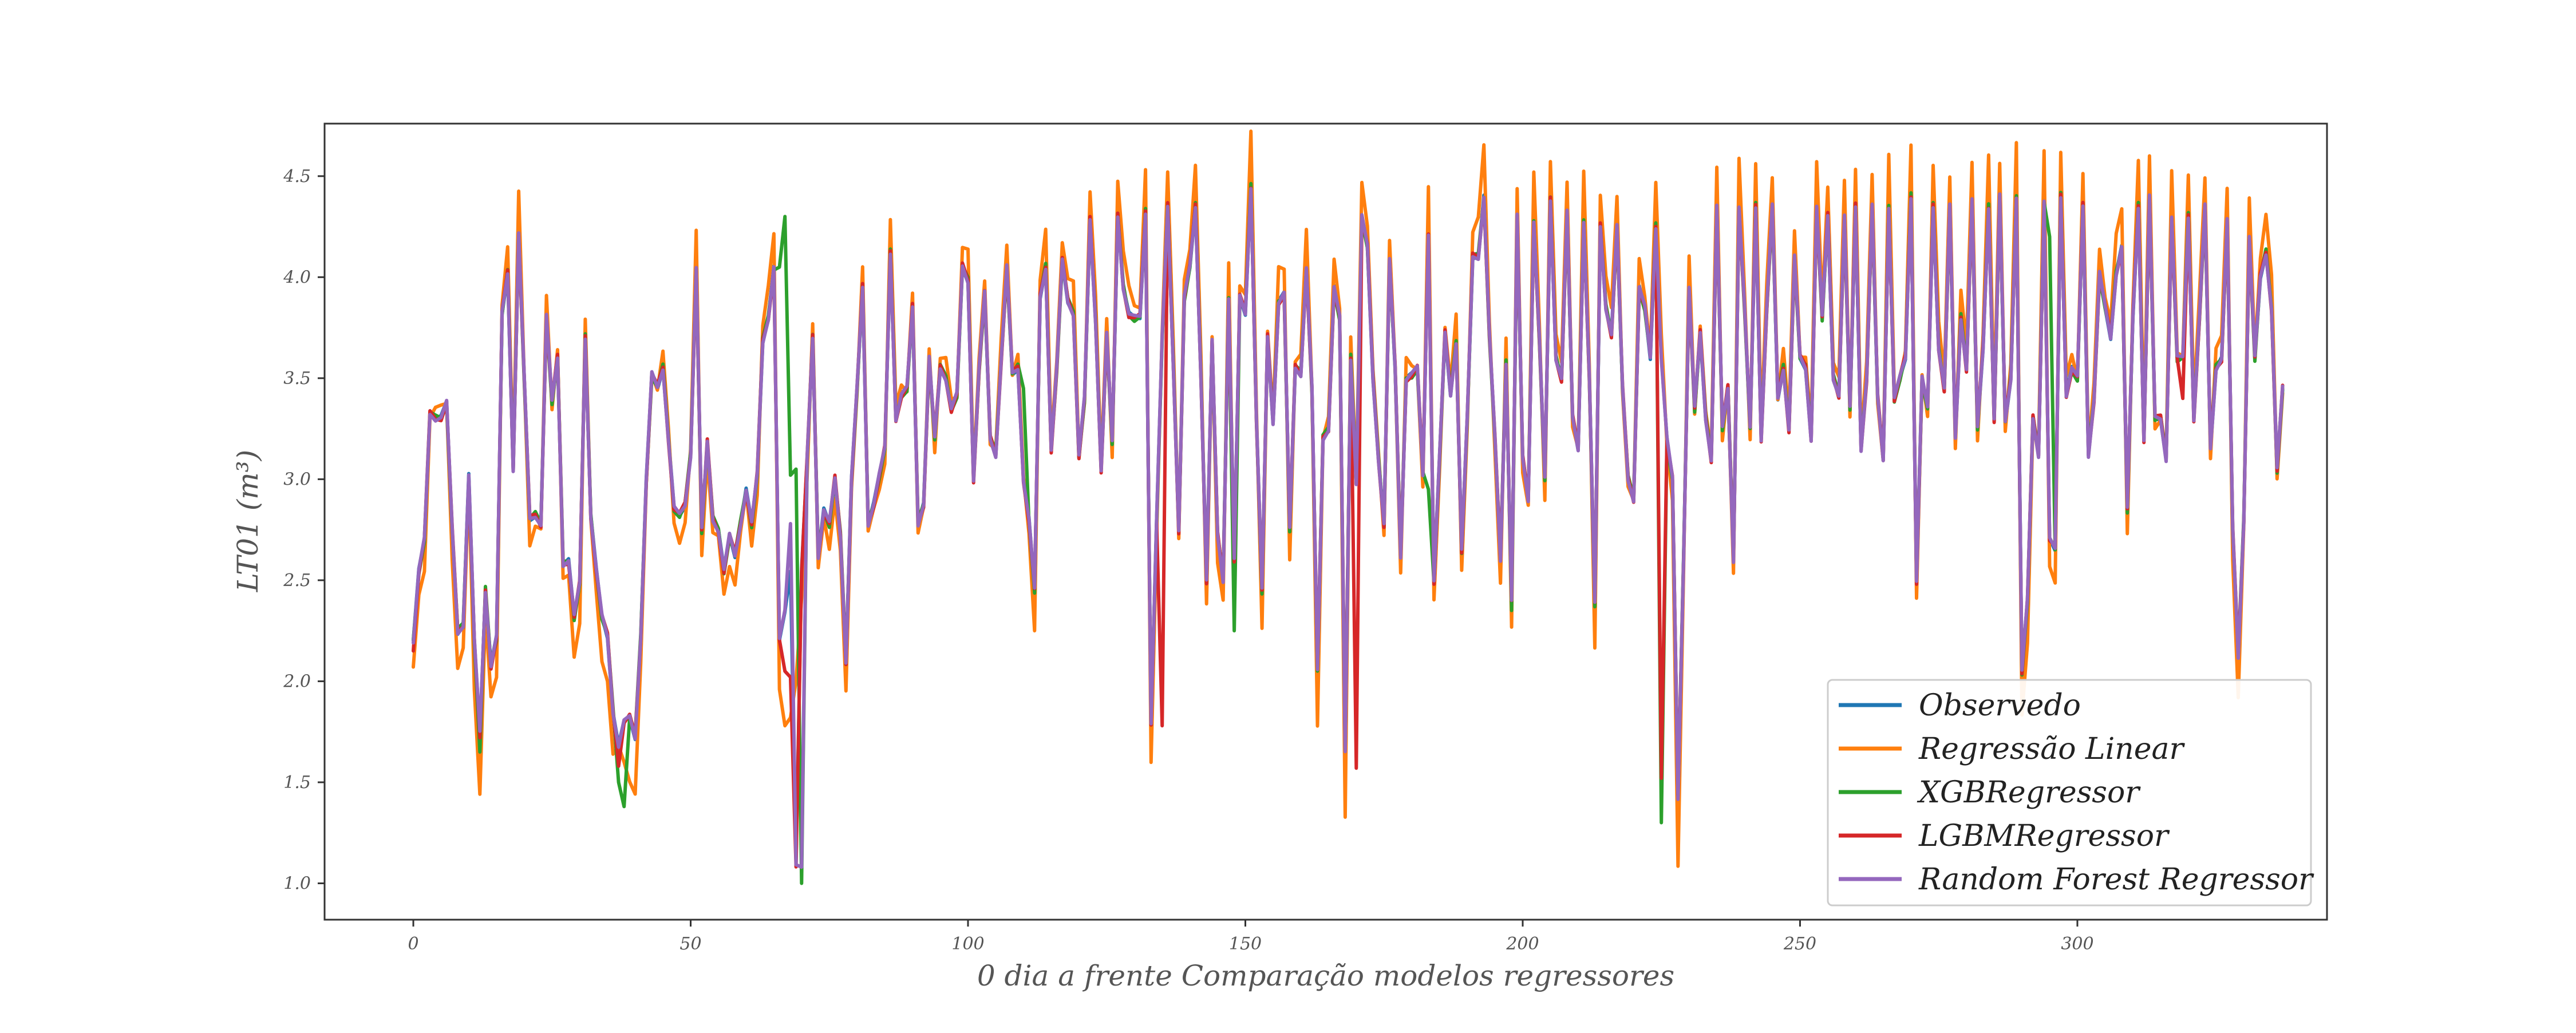 Image resolution: width=2576 pixels, height=1033 pixels. What do you see at coordinates (413, 944) in the screenshot?
I see `x-tick-label: 0` at bounding box center [413, 944].